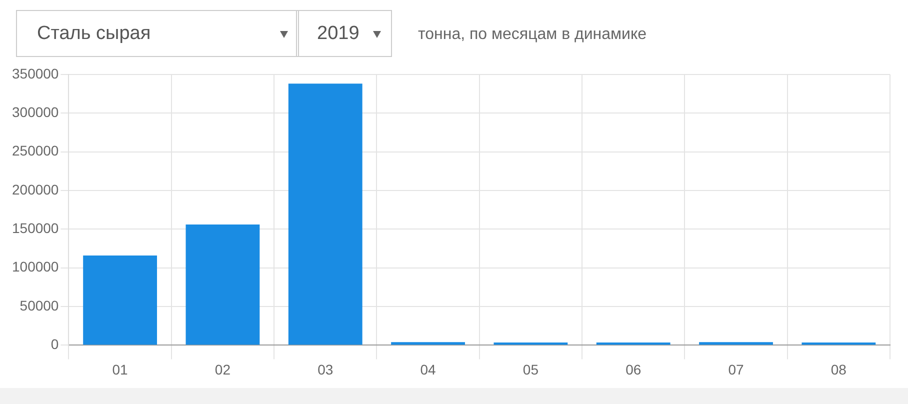 This screenshot has width=908, height=404. Describe the element at coordinates (326, 369) in the screenshot. I see `x-tick-label: 03` at that location.